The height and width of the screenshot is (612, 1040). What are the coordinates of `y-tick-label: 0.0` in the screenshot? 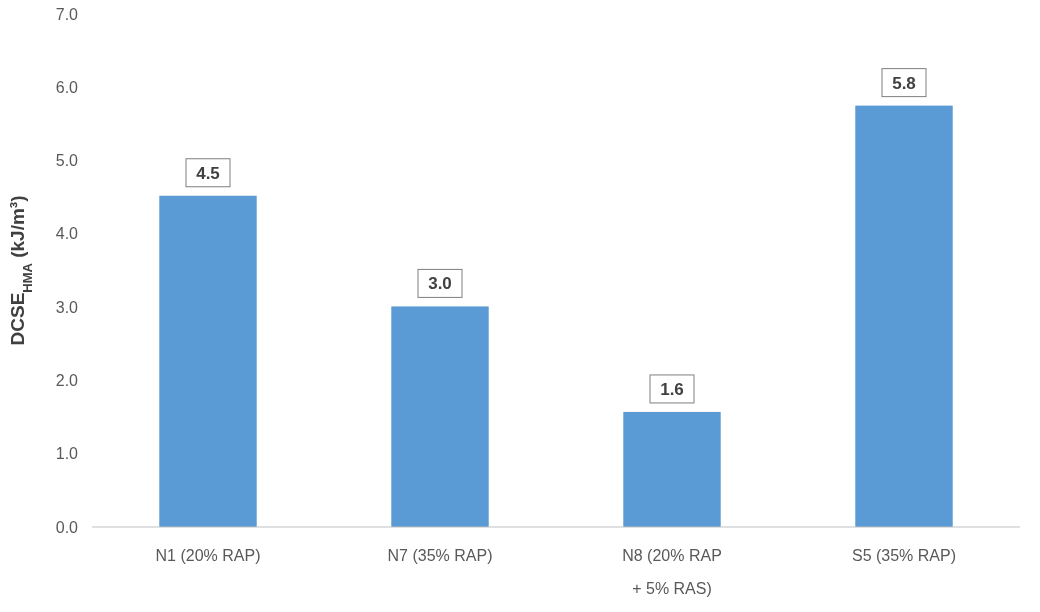 It's located at (67, 527).